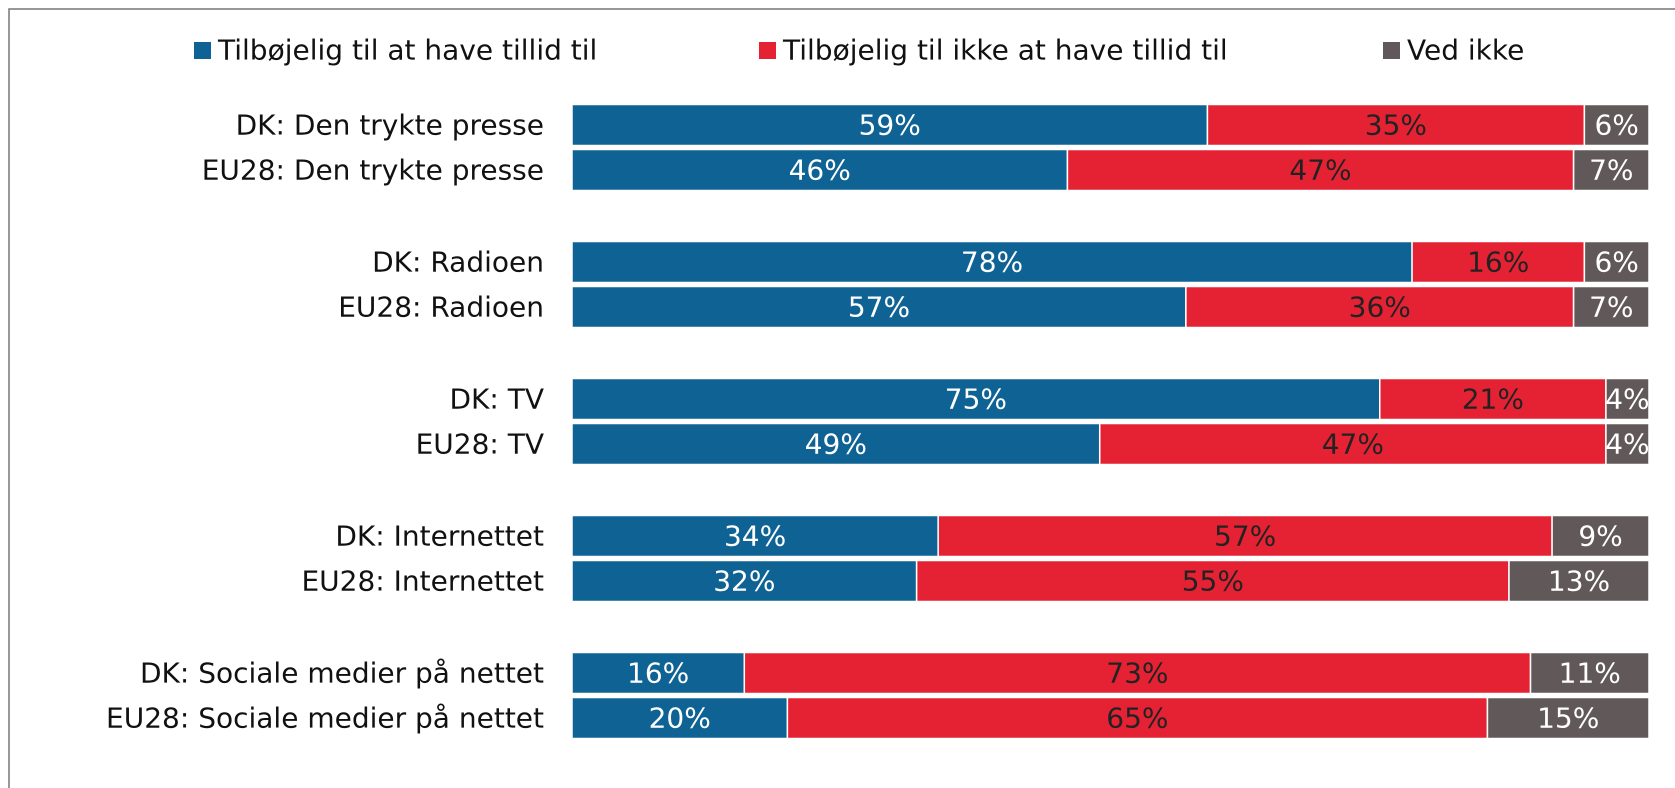 The width and height of the screenshot is (1675, 788). I want to click on data-label: 59%, so click(890, 125).